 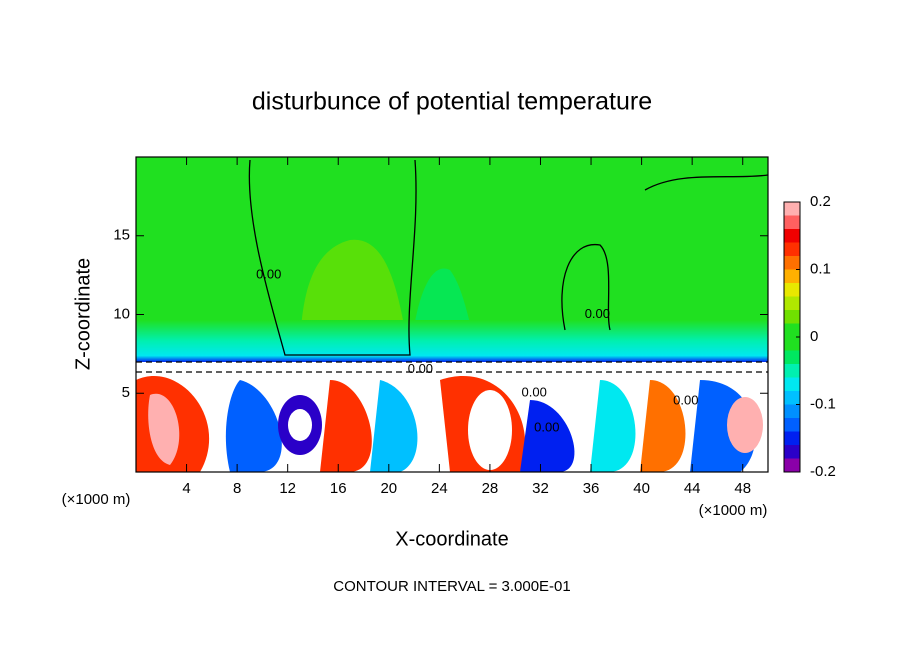 I want to click on x-tick-label: 36, so click(x=591, y=488).